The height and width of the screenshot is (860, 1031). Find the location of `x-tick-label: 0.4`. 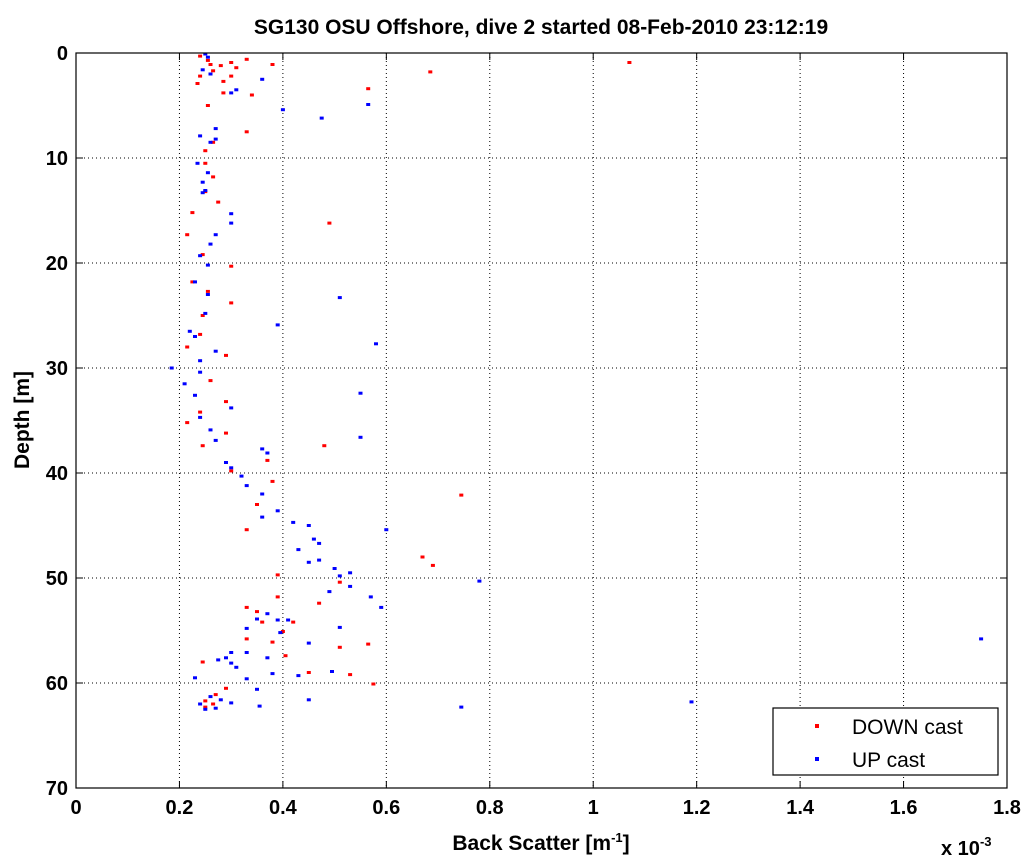

x-tick-label: 0.4 is located at coordinates (283, 808).